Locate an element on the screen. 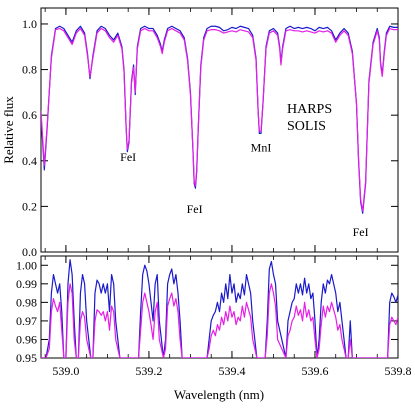  line-annotation-label: MnI is located at coordinates (261, 148).